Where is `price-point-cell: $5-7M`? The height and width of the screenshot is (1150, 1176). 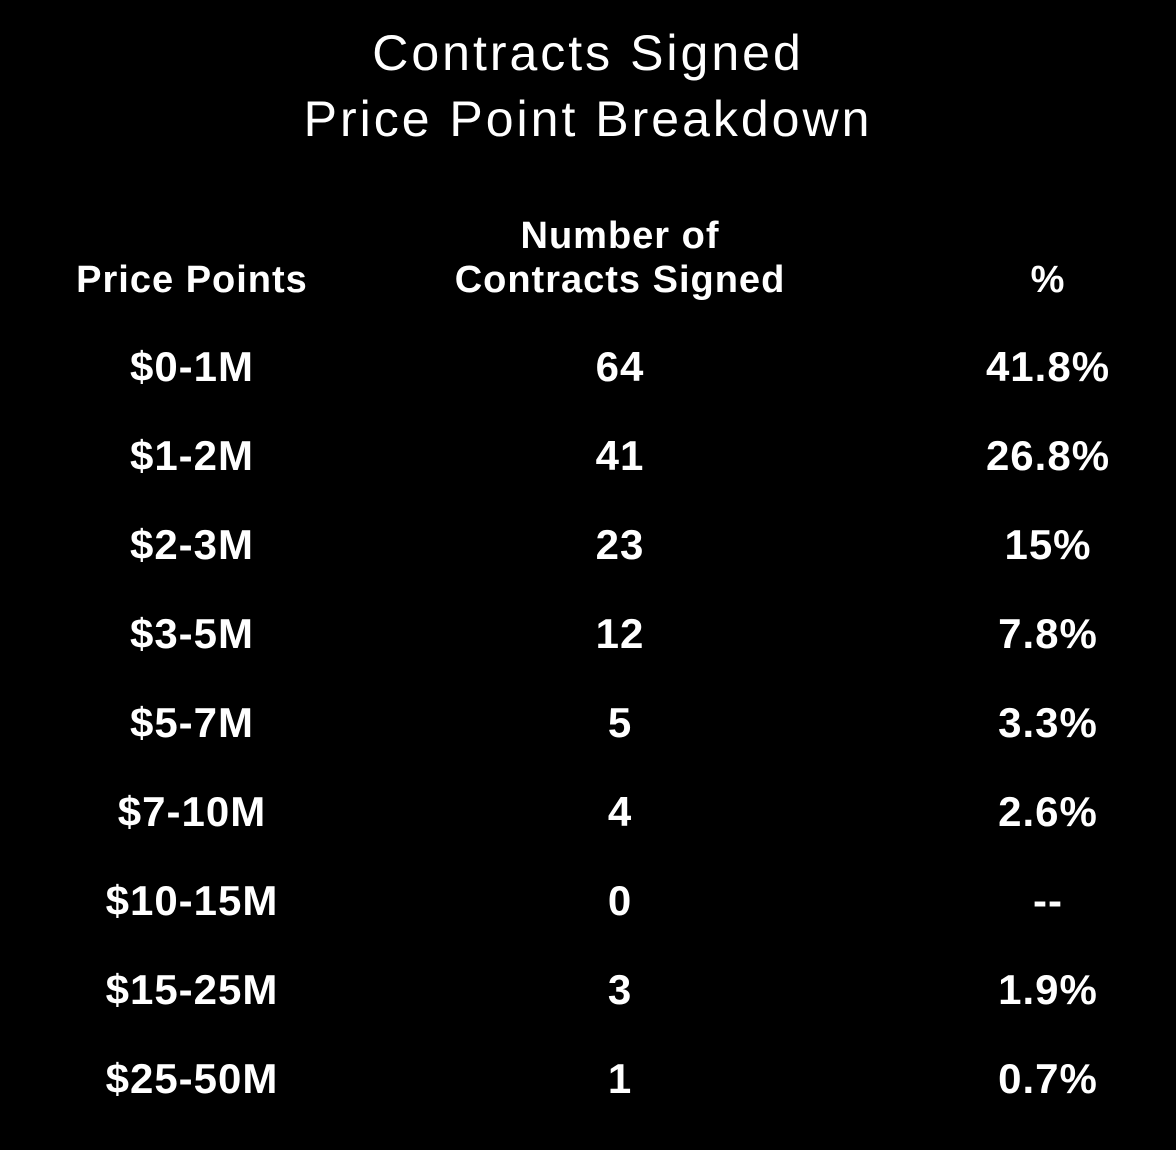 price-point-cell: $5-7M is located at coordinates (192, 722).